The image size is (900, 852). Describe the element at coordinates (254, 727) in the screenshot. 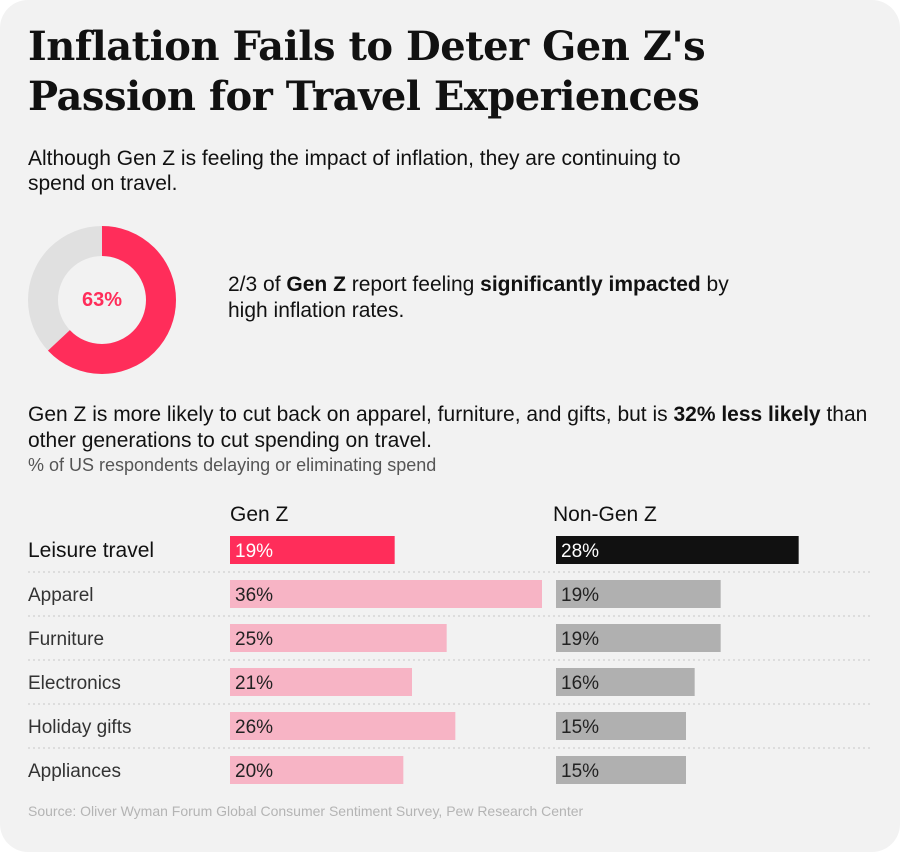

I see `bar-value-label: 26%` at that location.